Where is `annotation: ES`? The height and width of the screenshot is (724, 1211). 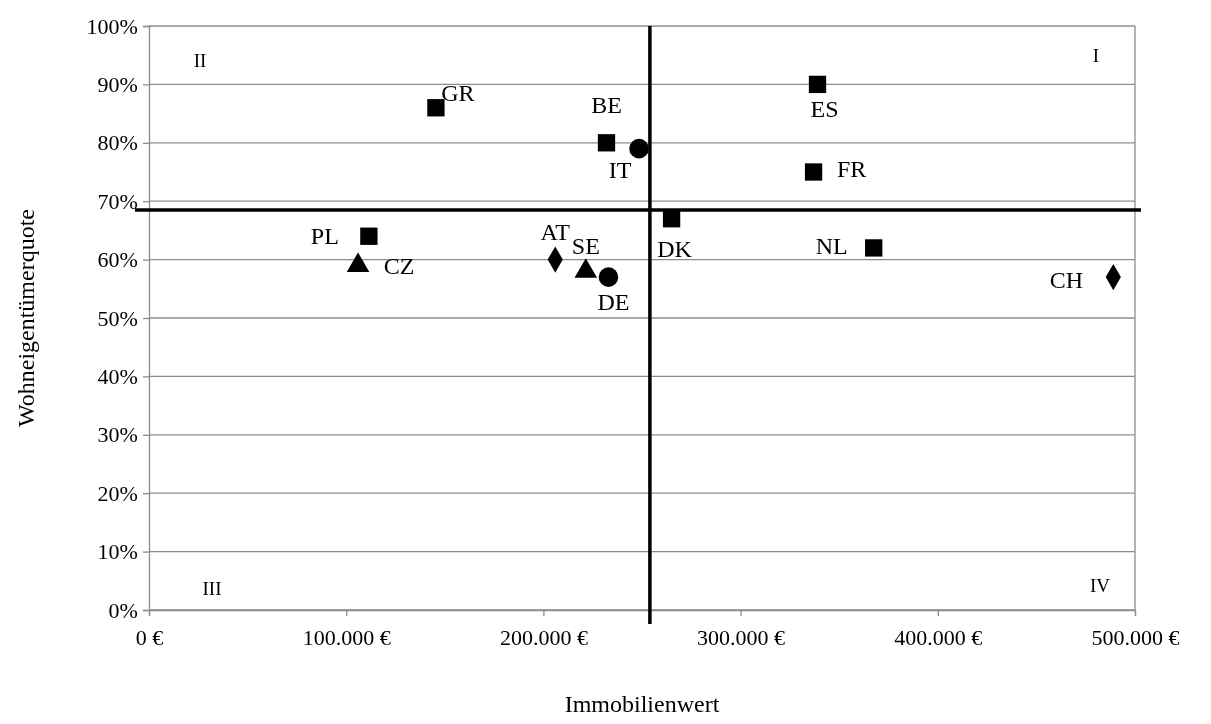
annotation: ES is located at coordinates (824, 109).